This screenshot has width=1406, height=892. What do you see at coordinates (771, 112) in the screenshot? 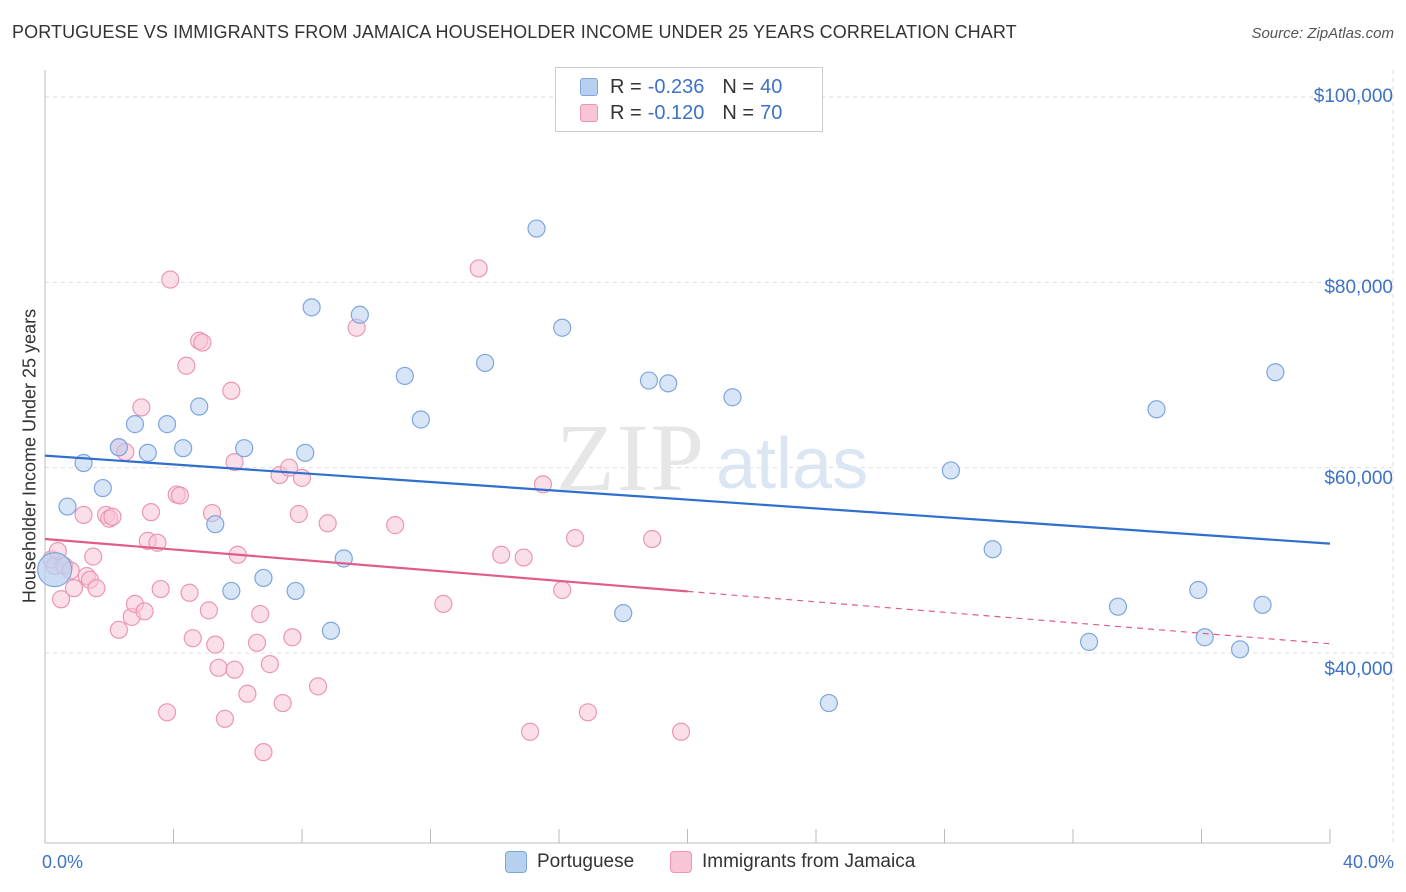
I see `legend-n-value: 70` at bounding box center [771, 112].